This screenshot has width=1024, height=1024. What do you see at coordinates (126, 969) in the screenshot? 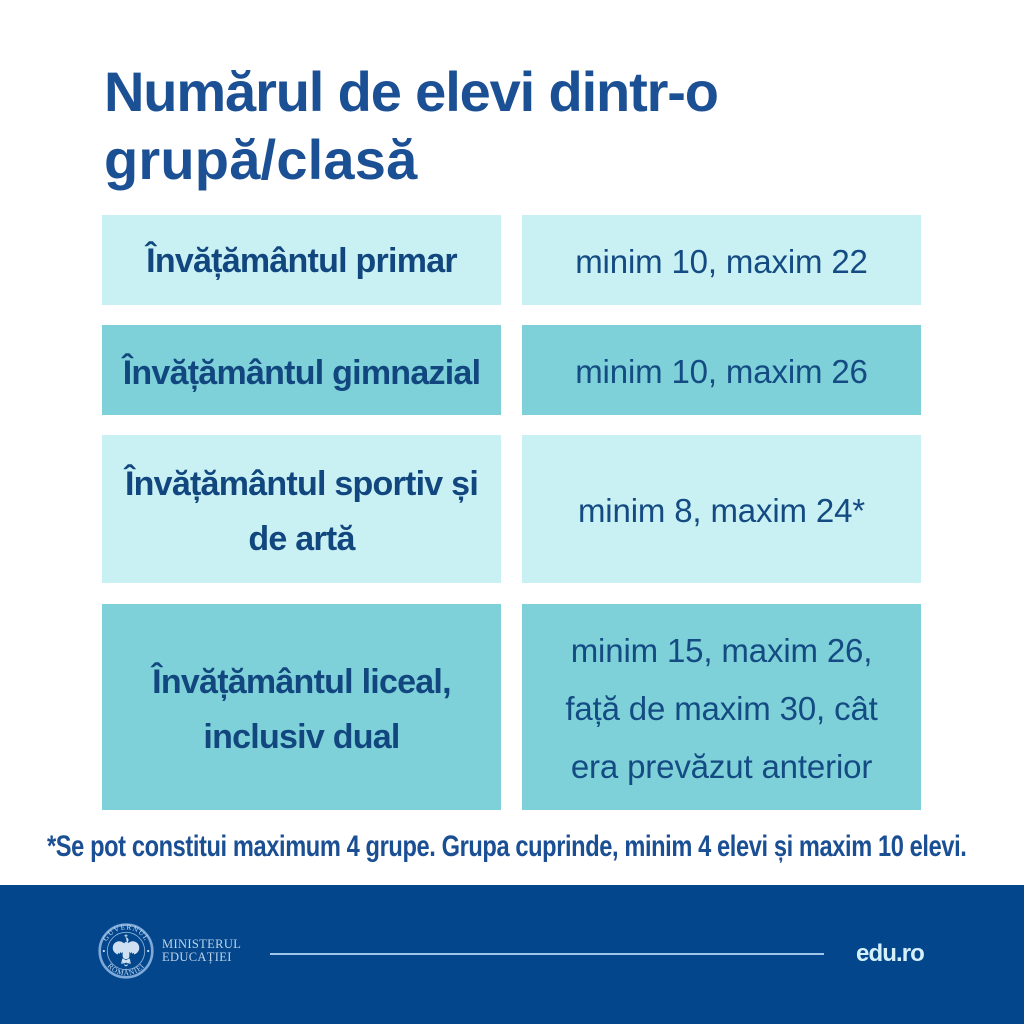
I see `svg-text: ROMÂNIEI` at bounding box center [126, 969].